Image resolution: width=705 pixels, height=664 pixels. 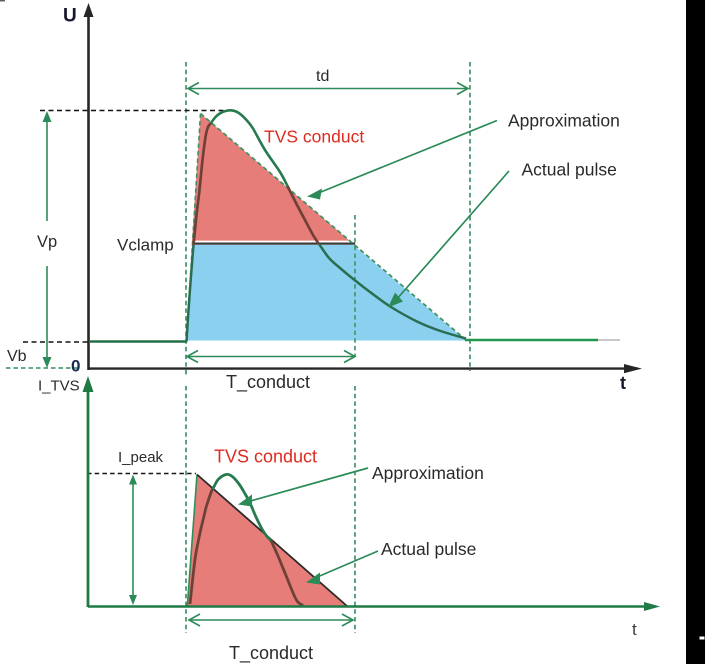 I want to click on svg-text: I_peak, so click(x=141, y=457).